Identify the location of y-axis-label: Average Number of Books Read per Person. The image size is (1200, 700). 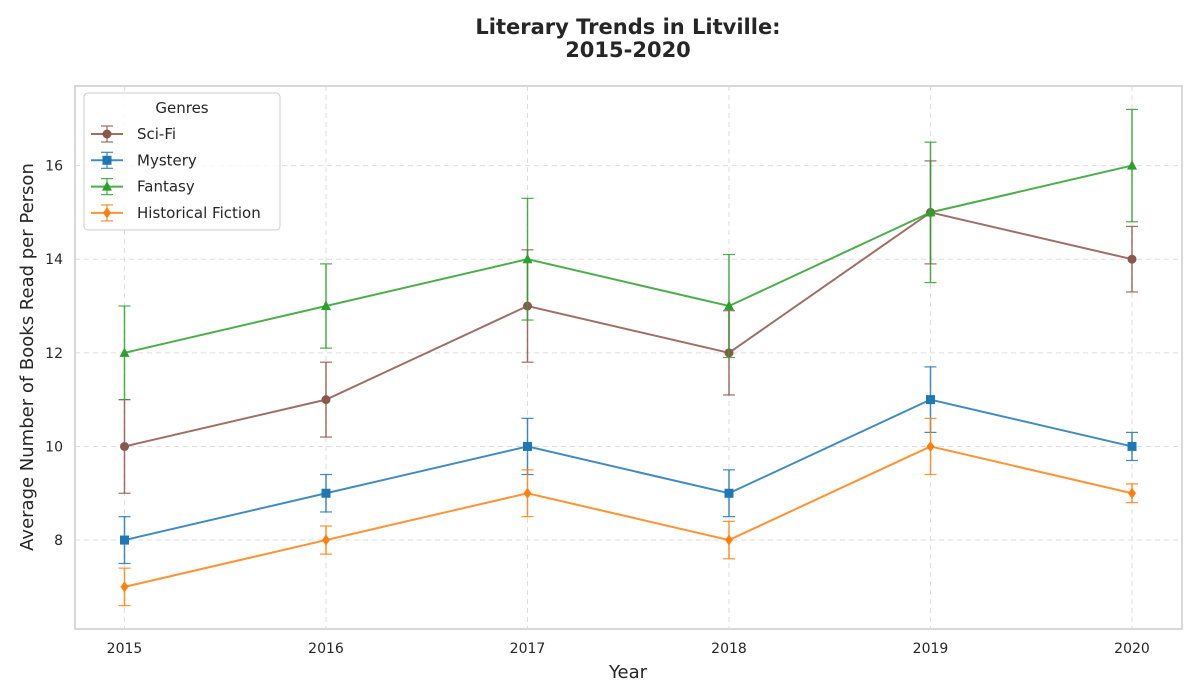
(27, 357).